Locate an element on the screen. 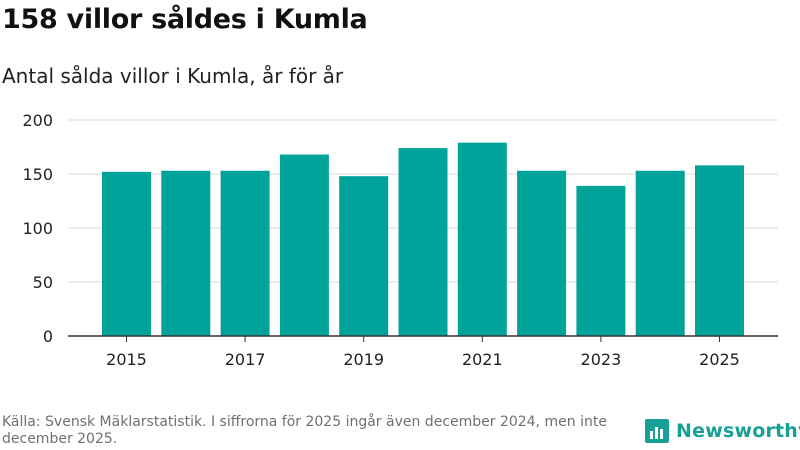 Image resolution: width=800 pixels, height=450 pixels. chart-subtitle: Antal sålda villor i Kumla, år för år is located at coordinates (173, 76).